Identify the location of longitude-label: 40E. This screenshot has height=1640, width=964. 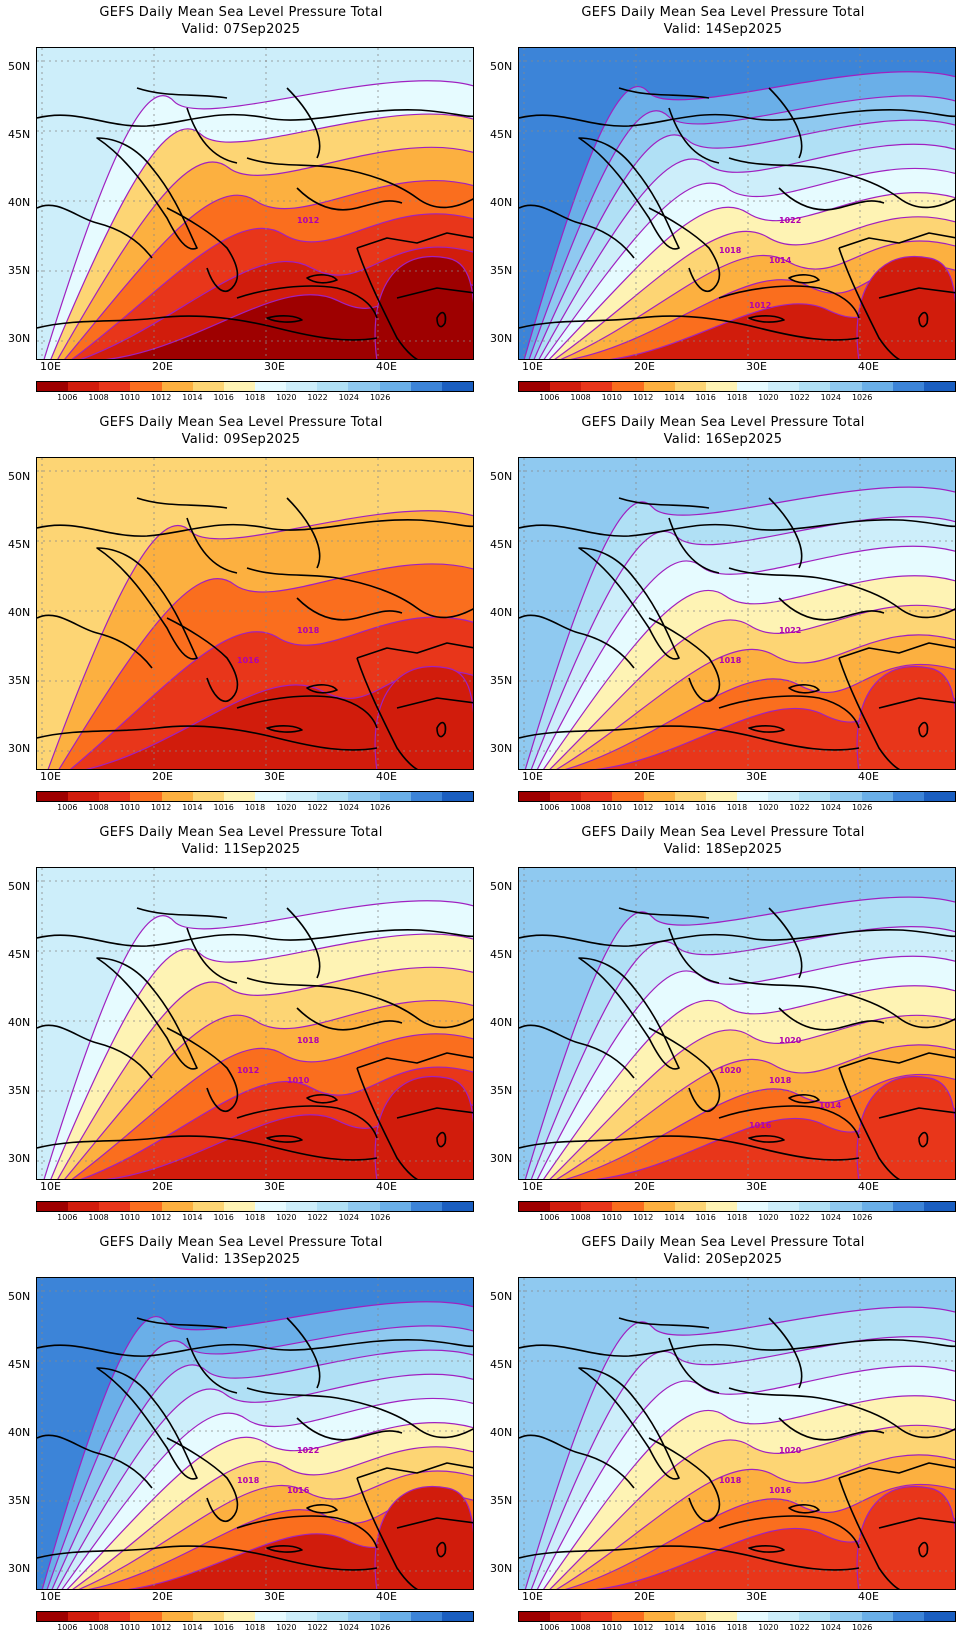
(868, 366).